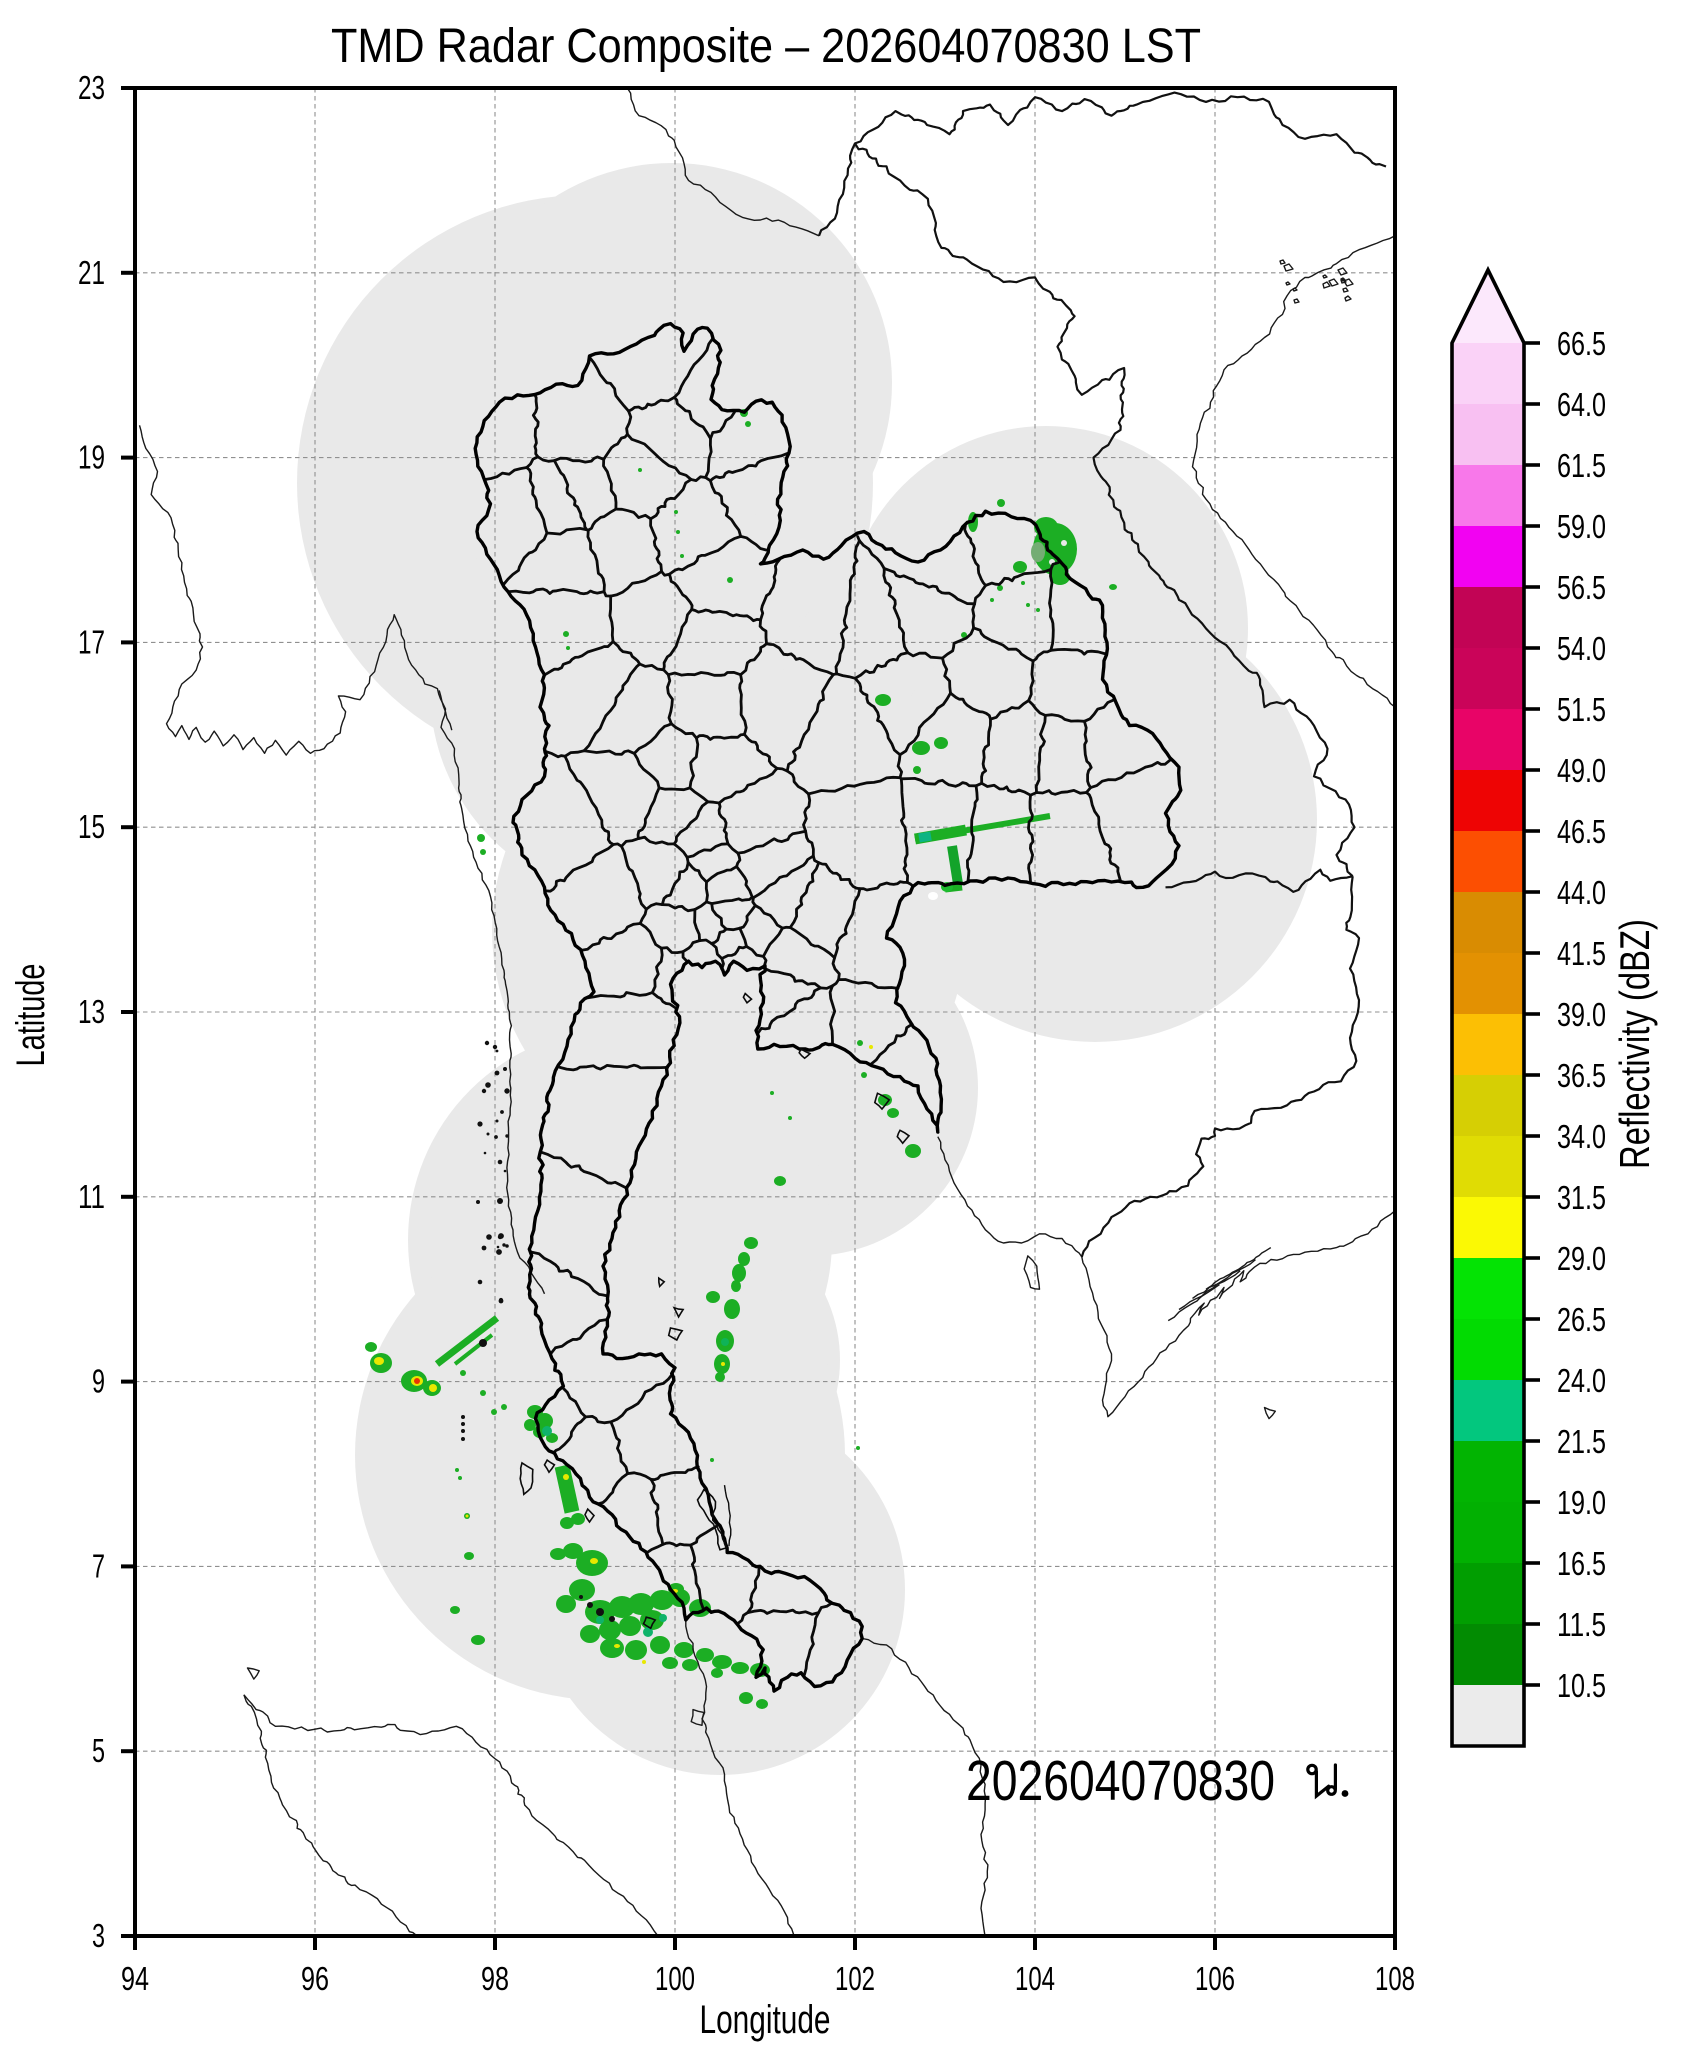 The image size is (1686, 2070). Describe the element at coordinates (1581, 648) in the screenshot. I see `svg-text: 54.0` at that location.